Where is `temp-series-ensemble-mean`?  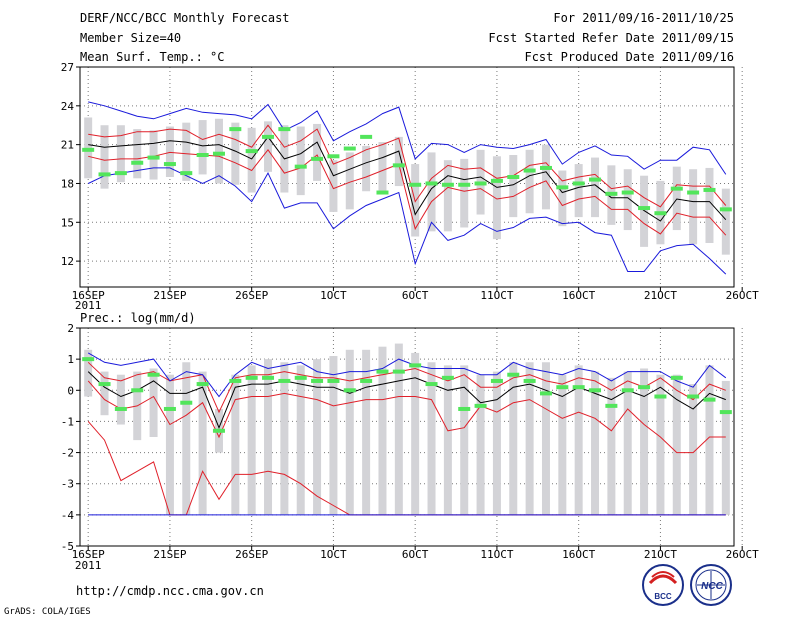 temp-series-ensemble-mean is located at coordinates (407, 179).